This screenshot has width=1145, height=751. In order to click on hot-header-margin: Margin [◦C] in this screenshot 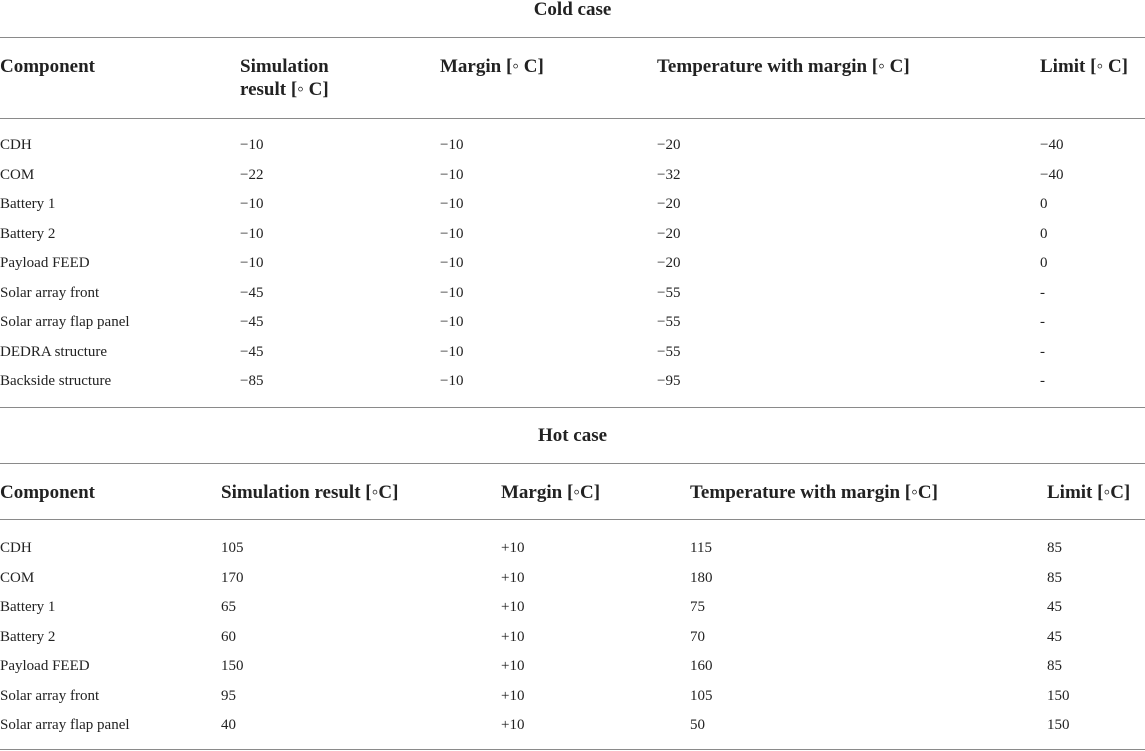, I will do `click(551, 492)`.